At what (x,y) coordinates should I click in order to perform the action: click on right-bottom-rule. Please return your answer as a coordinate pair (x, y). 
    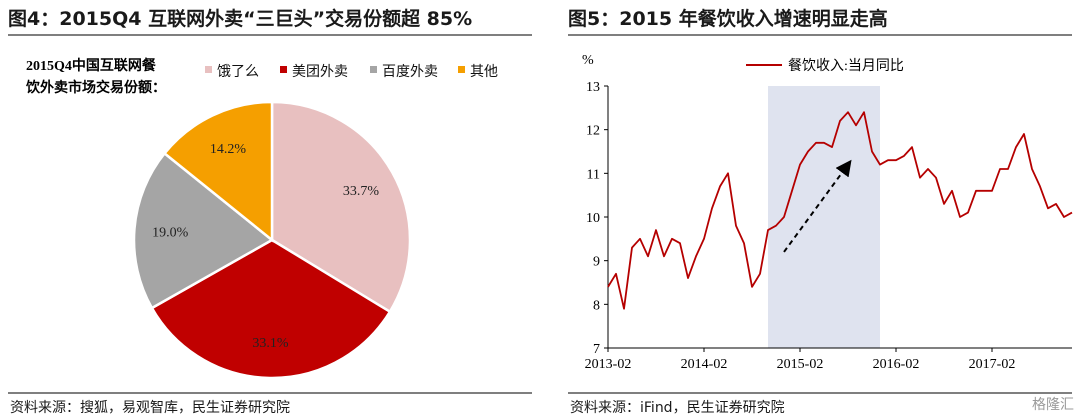
    Looking at the image, I should click on (820, 393).